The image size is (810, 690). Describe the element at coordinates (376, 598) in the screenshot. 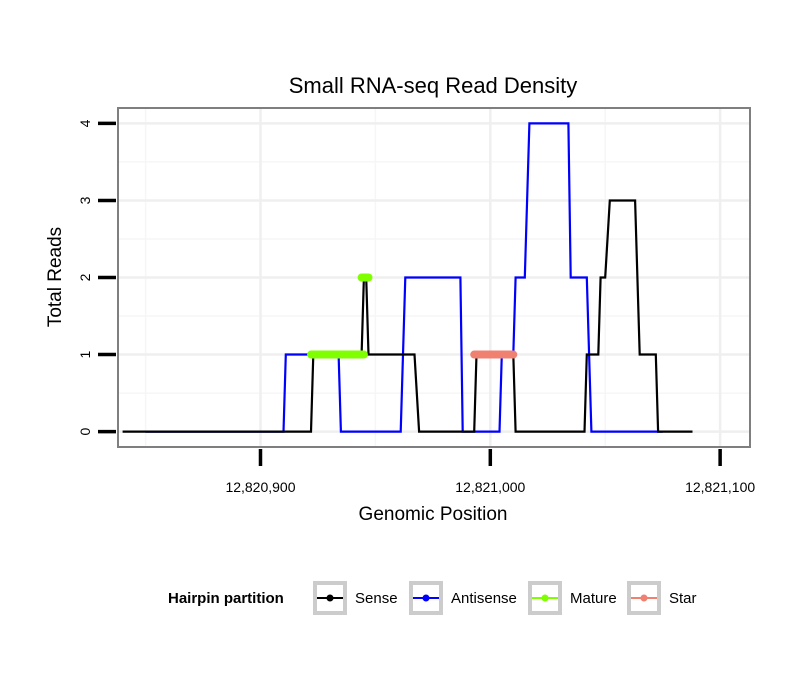

I see `legend-label: Sense` at that location.